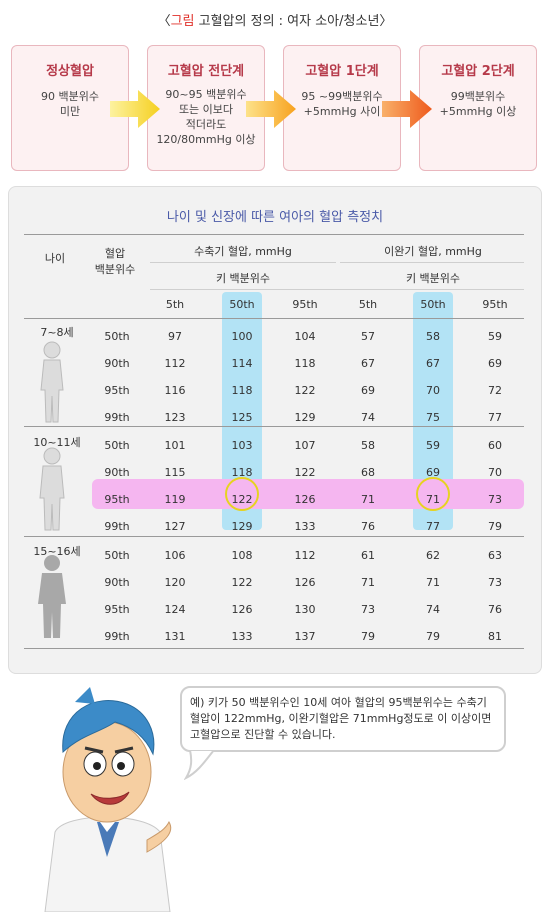 The image size is (550, 917). I want to click on woman-silhouette-icon, so click(52, 596).